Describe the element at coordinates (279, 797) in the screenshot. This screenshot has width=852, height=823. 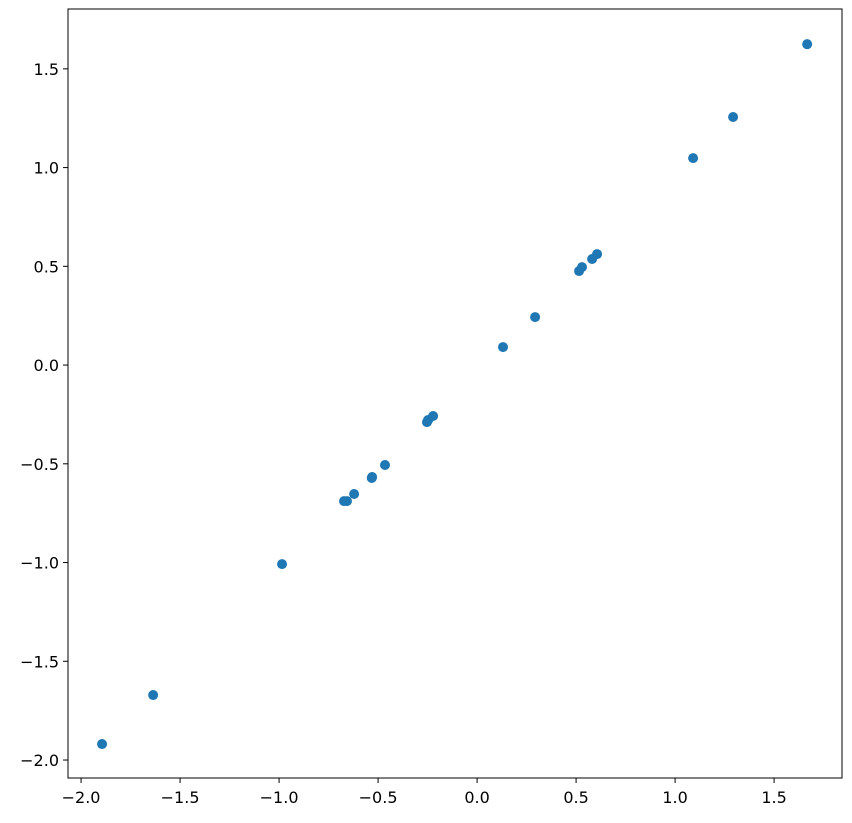
I see `x-tick-label: −1.0` at that location.